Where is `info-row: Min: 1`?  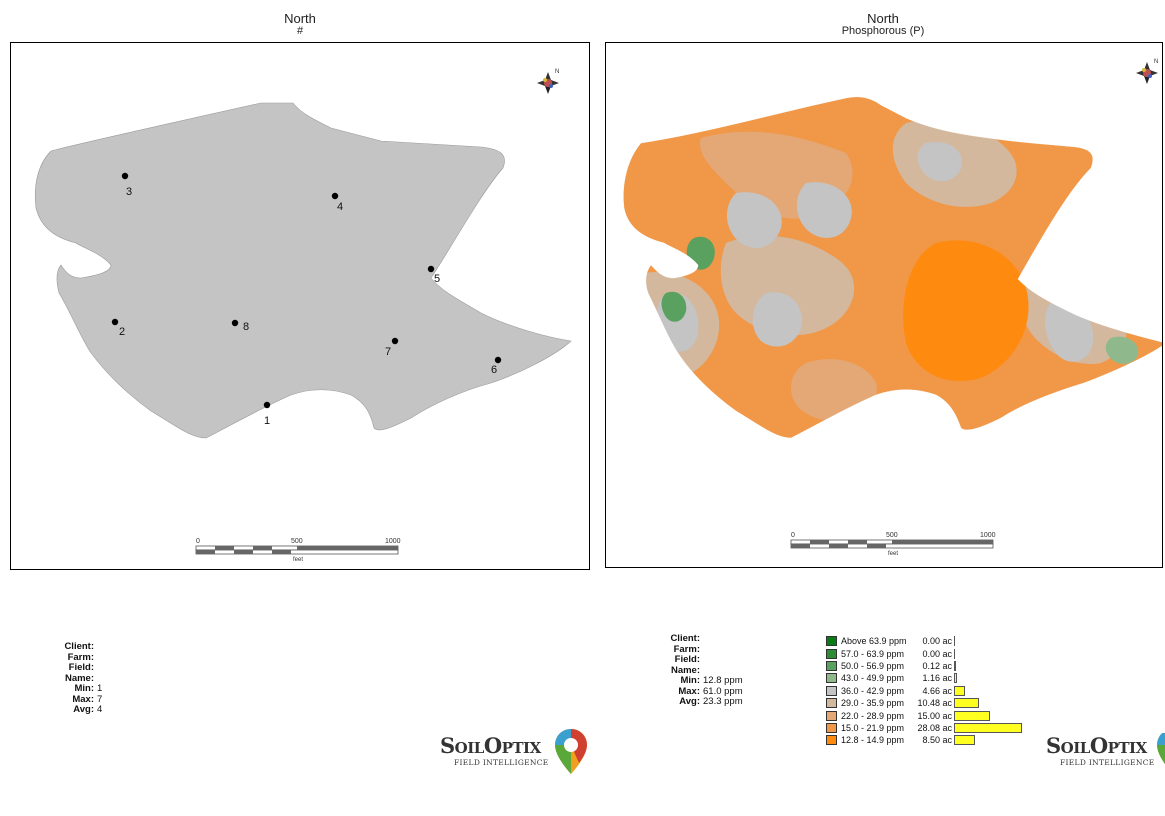 info-row: Min: 1 is located at coordinates (138, 689).